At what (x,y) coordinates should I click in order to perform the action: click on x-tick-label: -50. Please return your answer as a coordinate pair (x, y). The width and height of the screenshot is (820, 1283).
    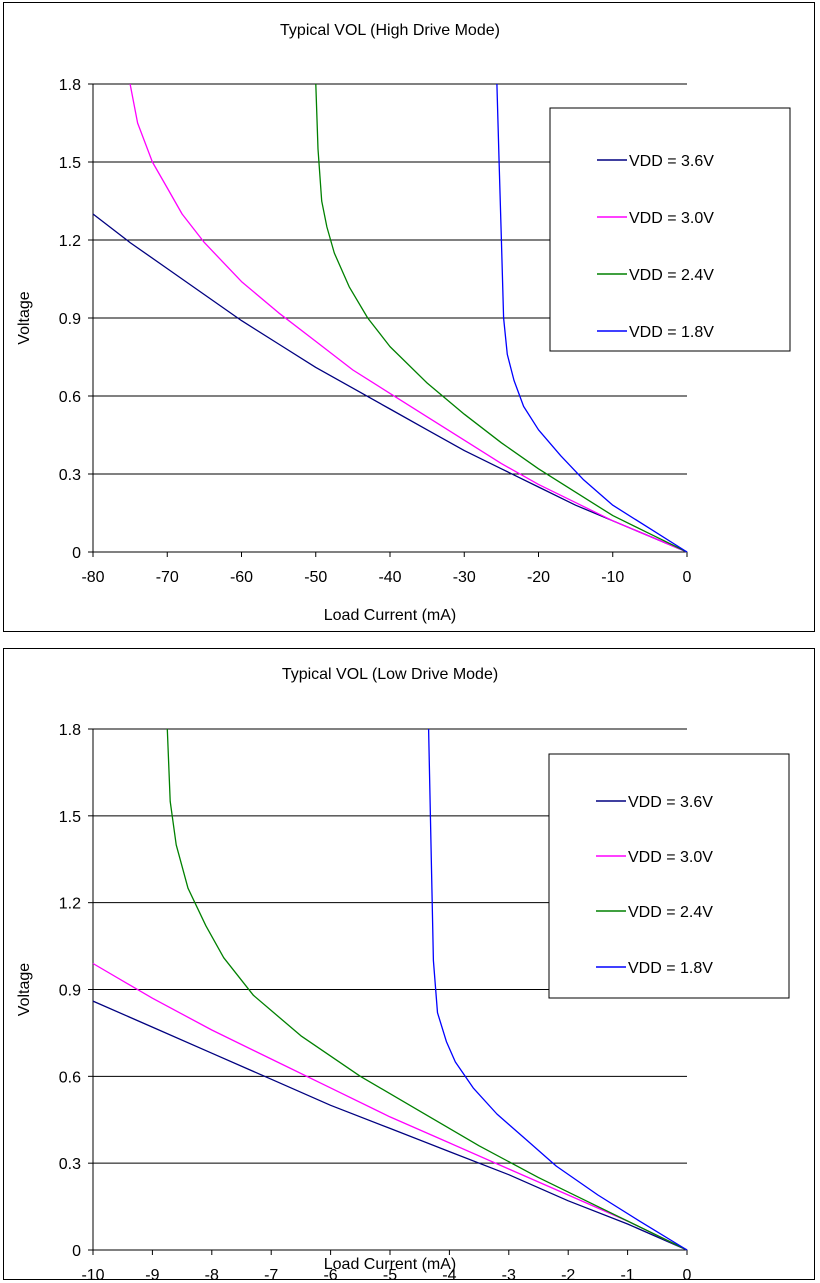
    Looking at the image, I should click on (315, 577).